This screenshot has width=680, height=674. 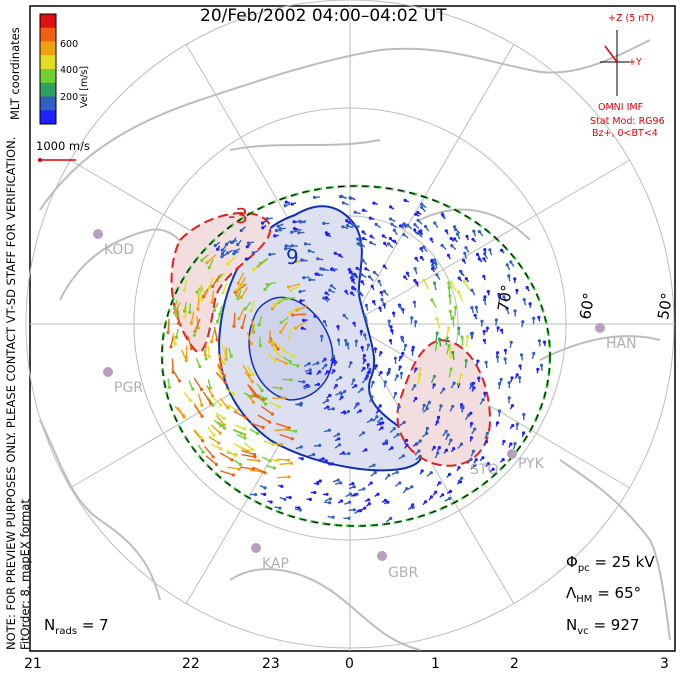 I want to click on imf-y-label: +Y, so click(x=635, y=62).